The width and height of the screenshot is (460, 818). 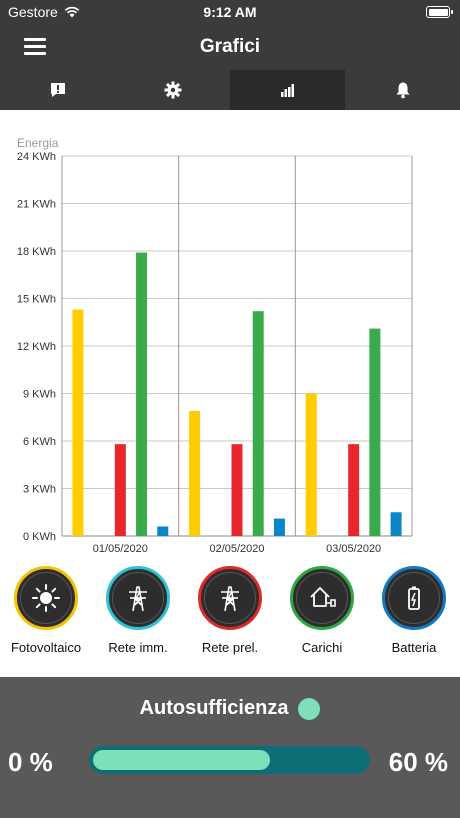 What do you see at coordinates (33, 12) in the screenshot?
I see `carrier-name: Gestore` at bounding box center [33, 12].